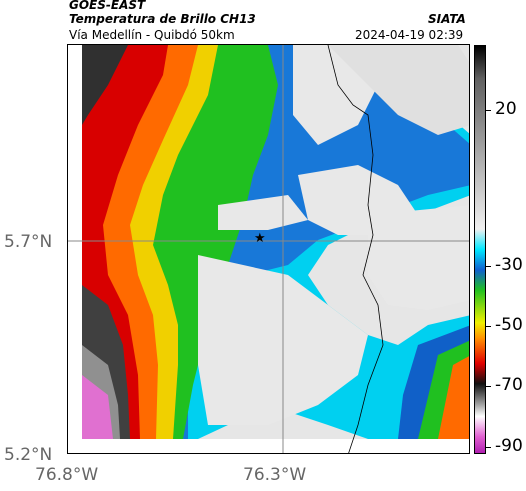 This screenshot has height=491, width=526. What do you see at coordinates (152, 35) in the screenshot?
I see `route-label: Vía Medellín - Quibdó 50km` at bounding box center [152, 35].